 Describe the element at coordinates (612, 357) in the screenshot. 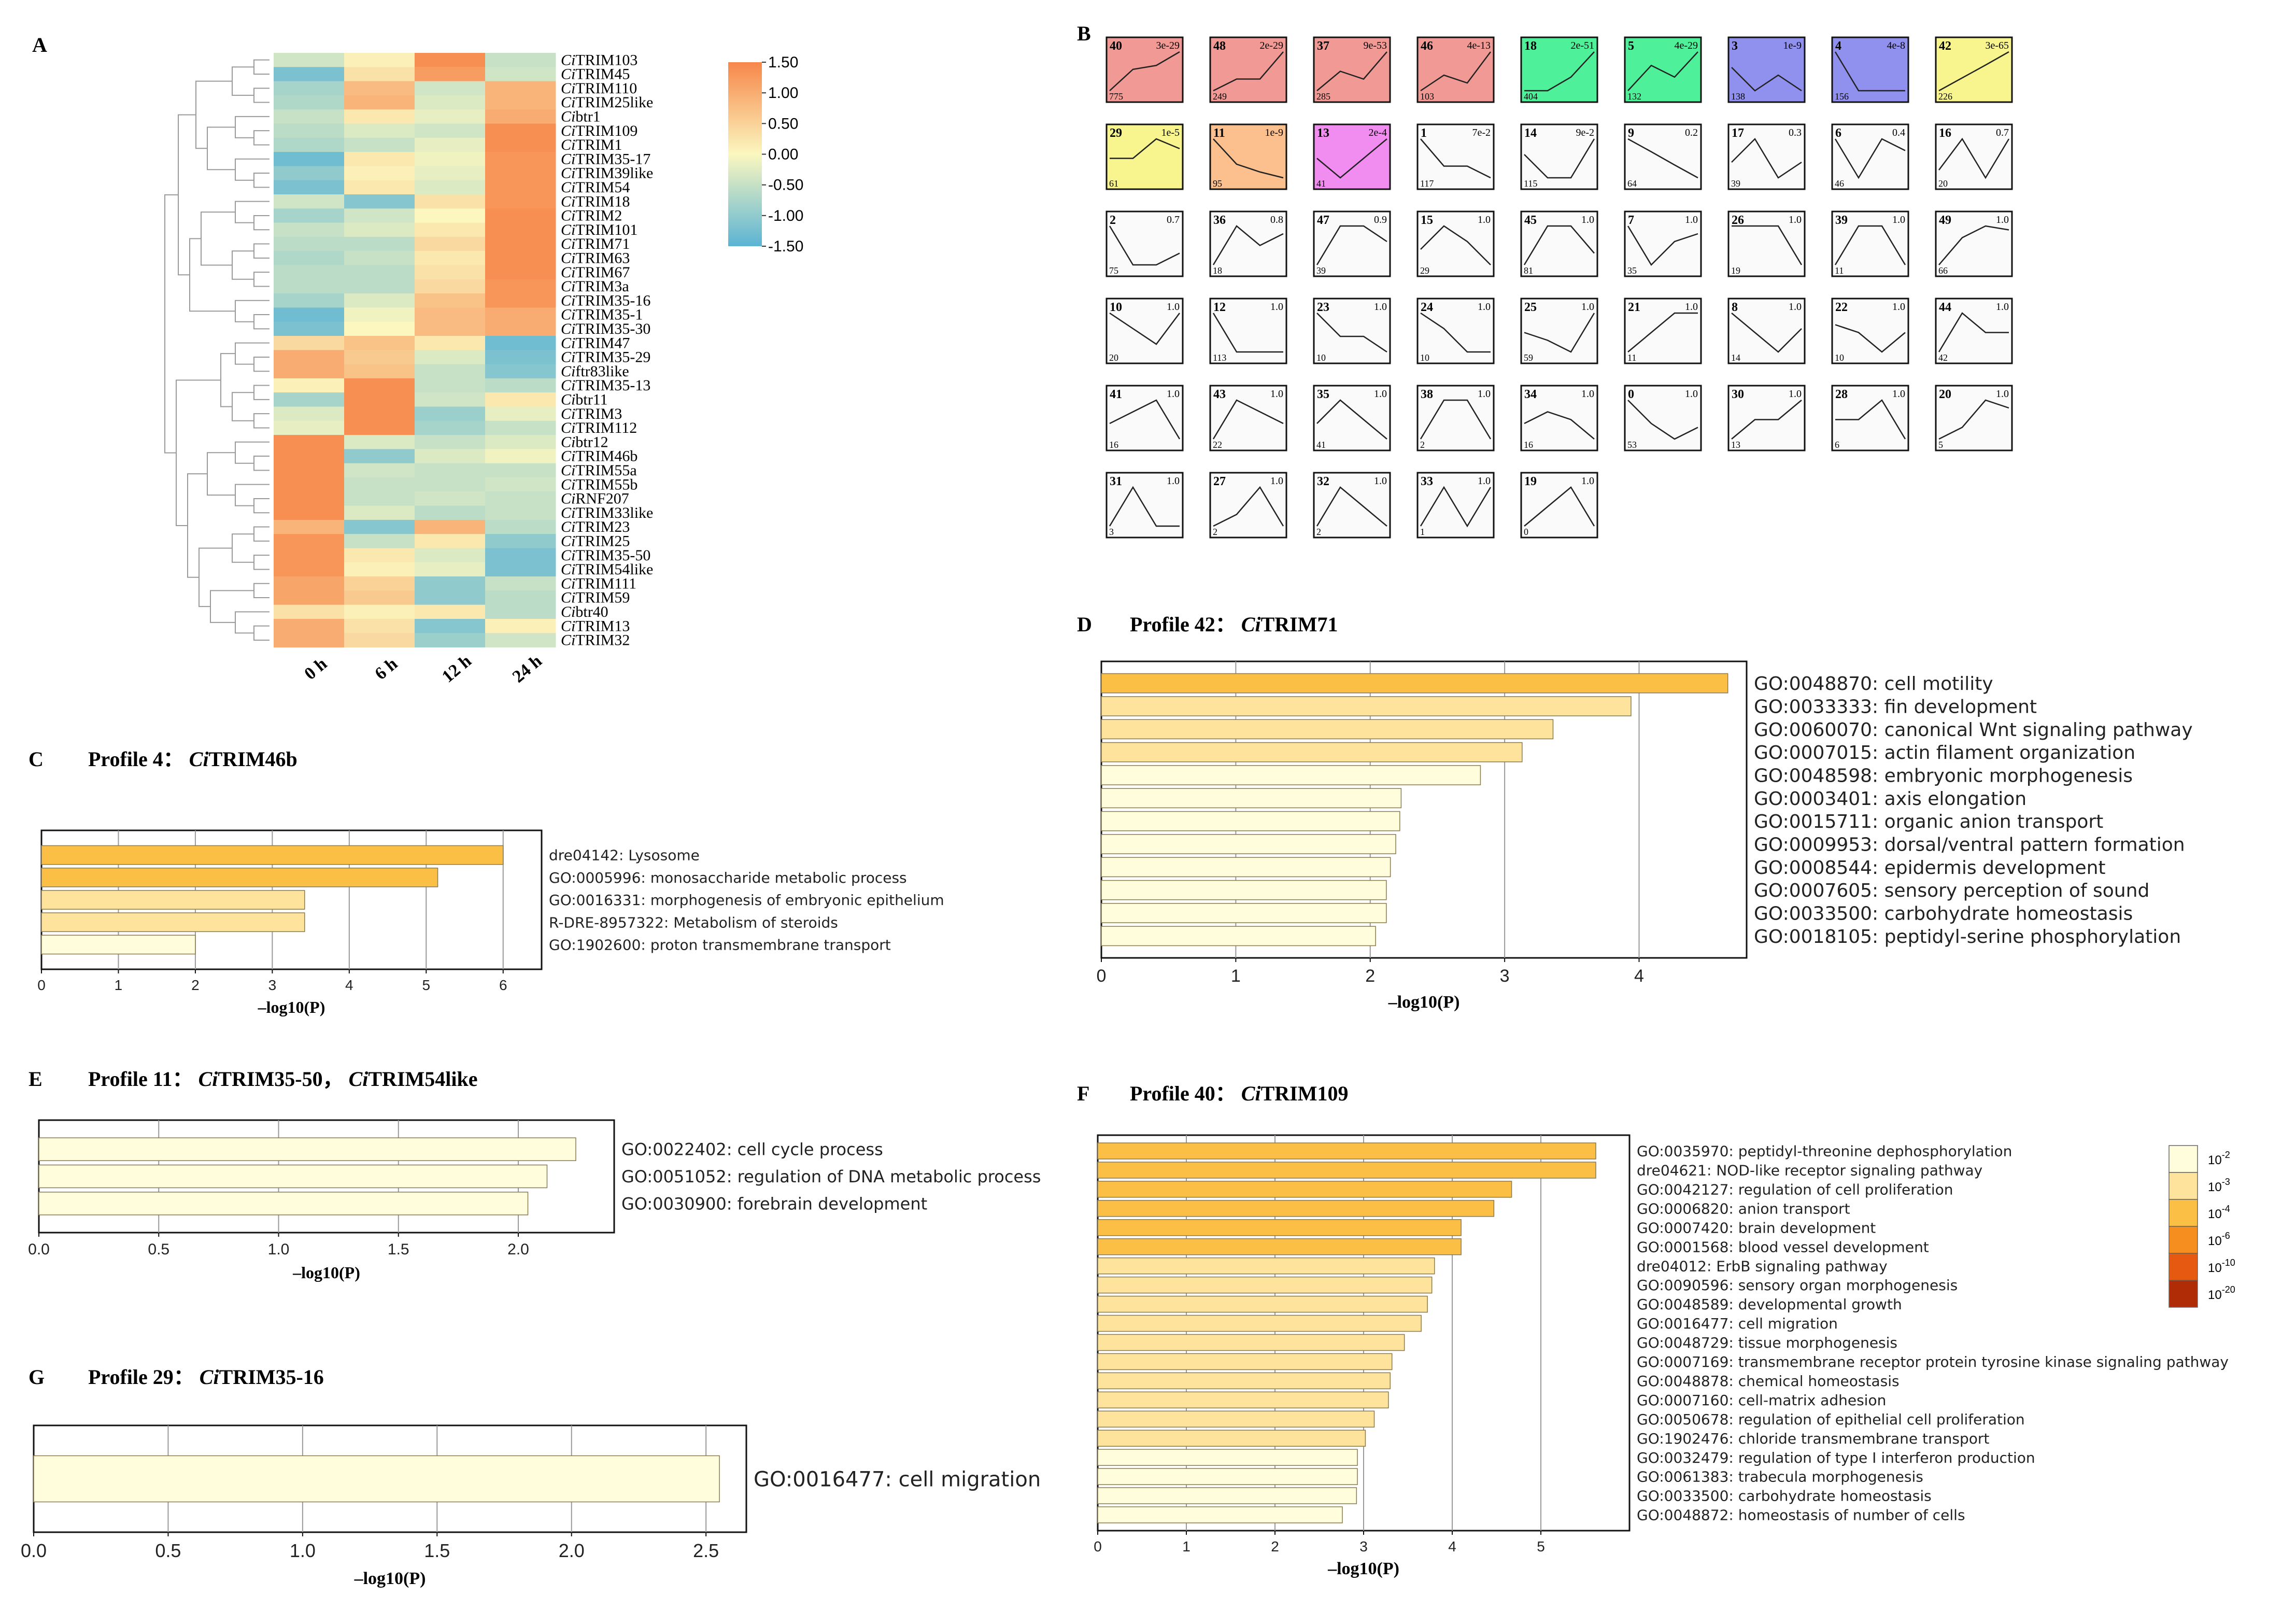

I see `gene-name: TRIM35-29` at that location.